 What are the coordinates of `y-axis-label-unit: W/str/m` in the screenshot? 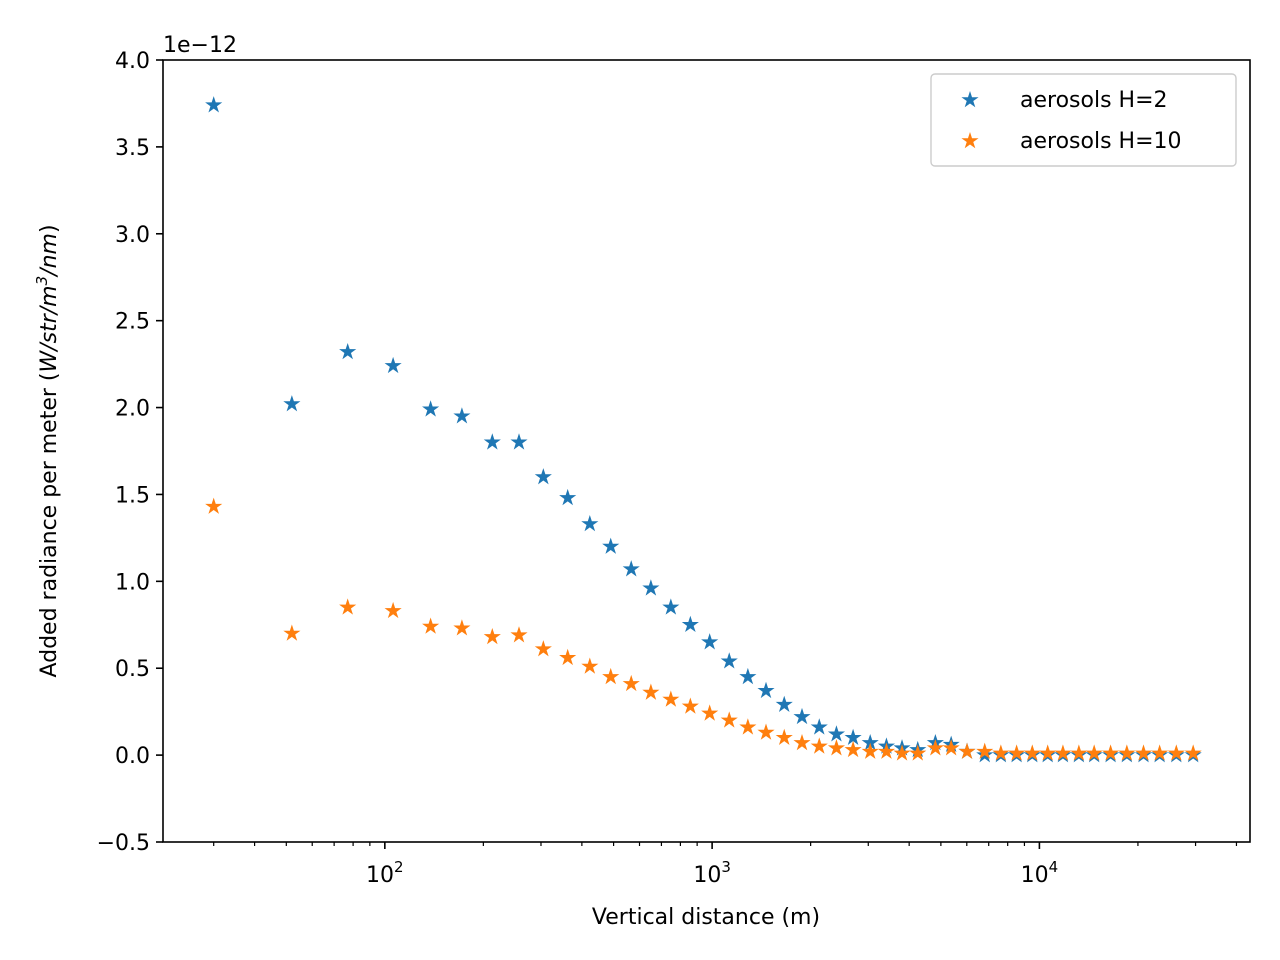 It's located at (49, 328).